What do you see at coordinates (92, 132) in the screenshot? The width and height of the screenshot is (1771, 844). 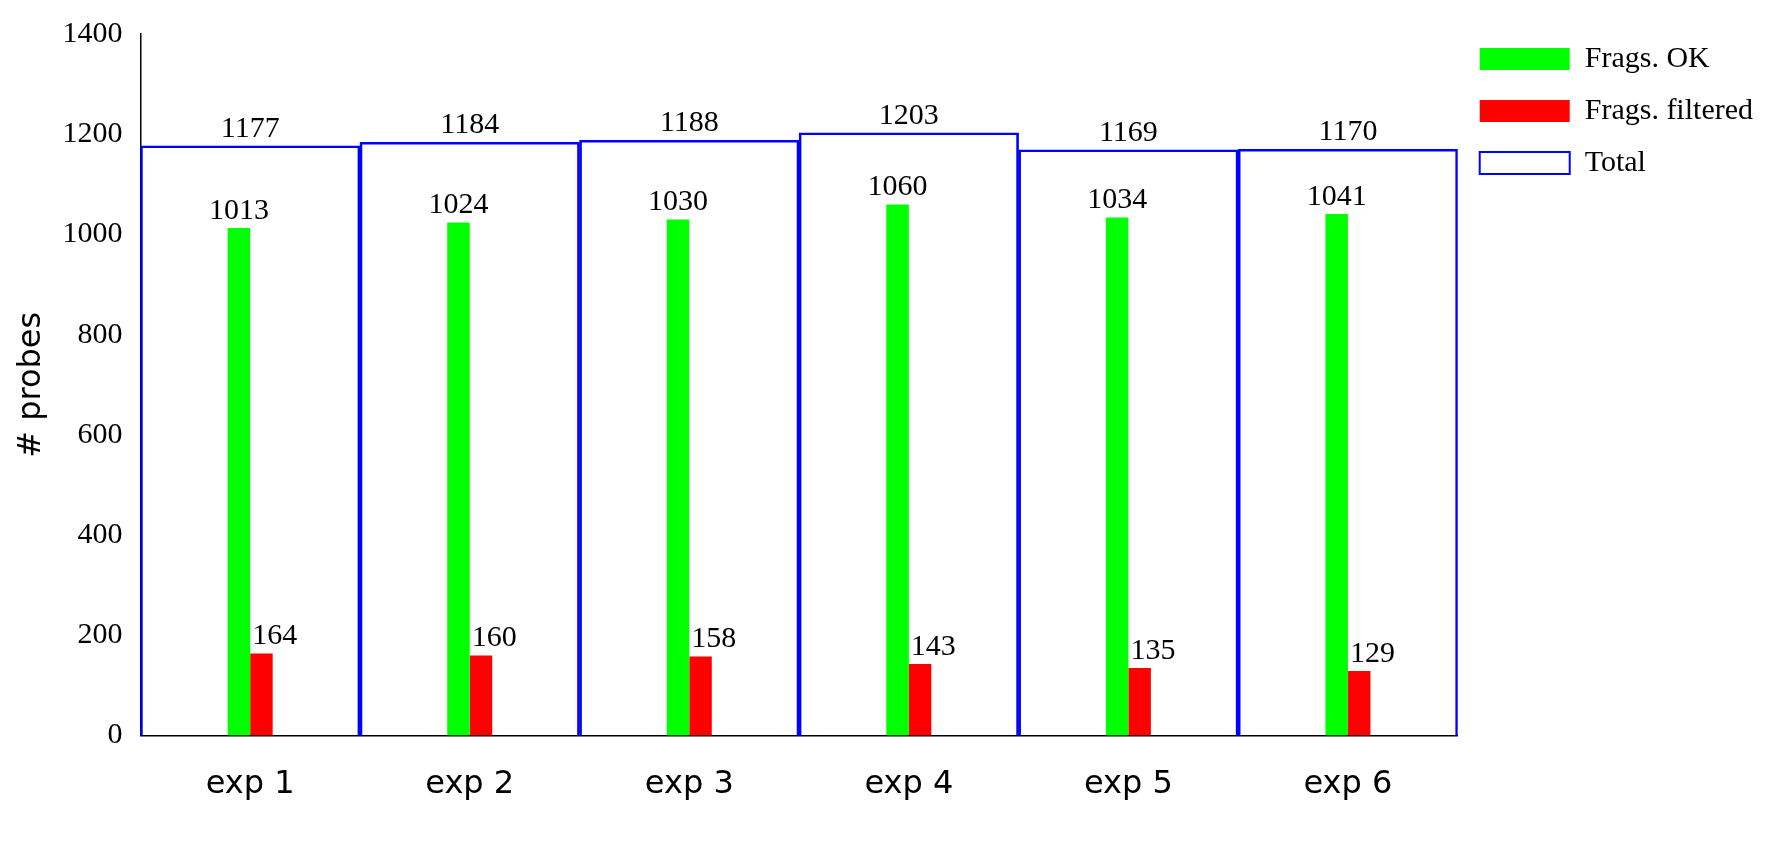 I see `y-tick-label: 1200` at bounding box center [92, 132].